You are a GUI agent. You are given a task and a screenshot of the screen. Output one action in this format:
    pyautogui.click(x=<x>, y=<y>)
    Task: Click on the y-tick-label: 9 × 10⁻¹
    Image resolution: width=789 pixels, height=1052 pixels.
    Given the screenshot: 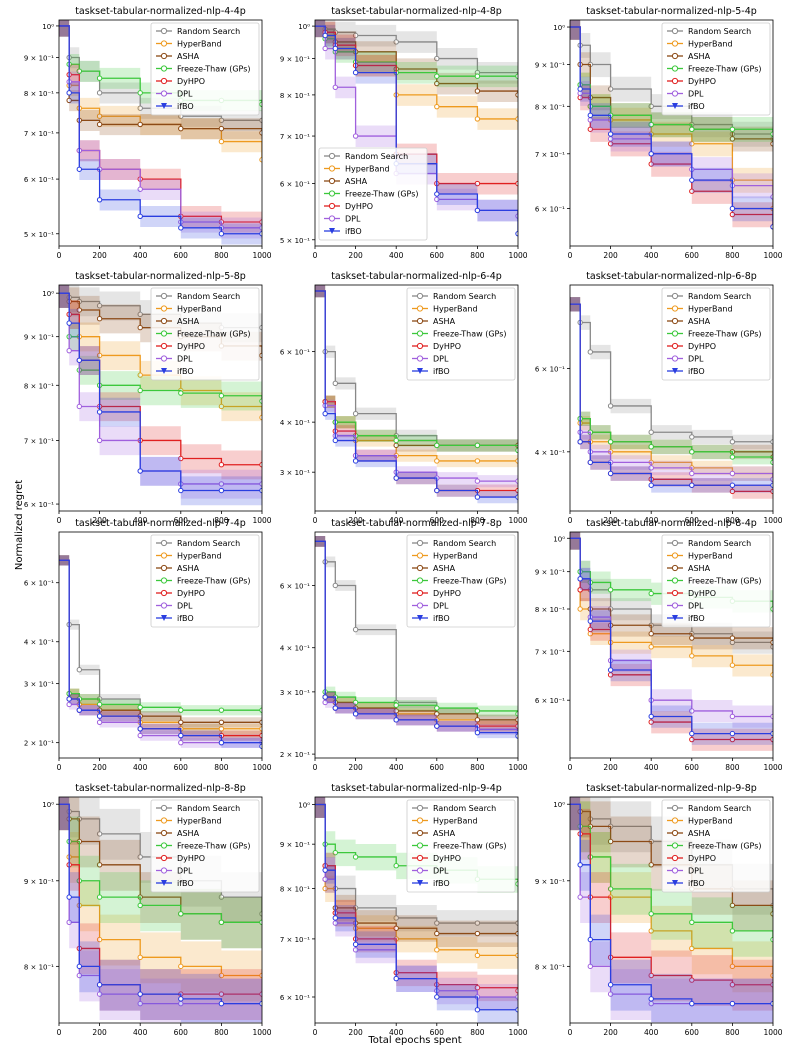 What is the action you would take?
    pyautogui.click(x=295, y=845)
    